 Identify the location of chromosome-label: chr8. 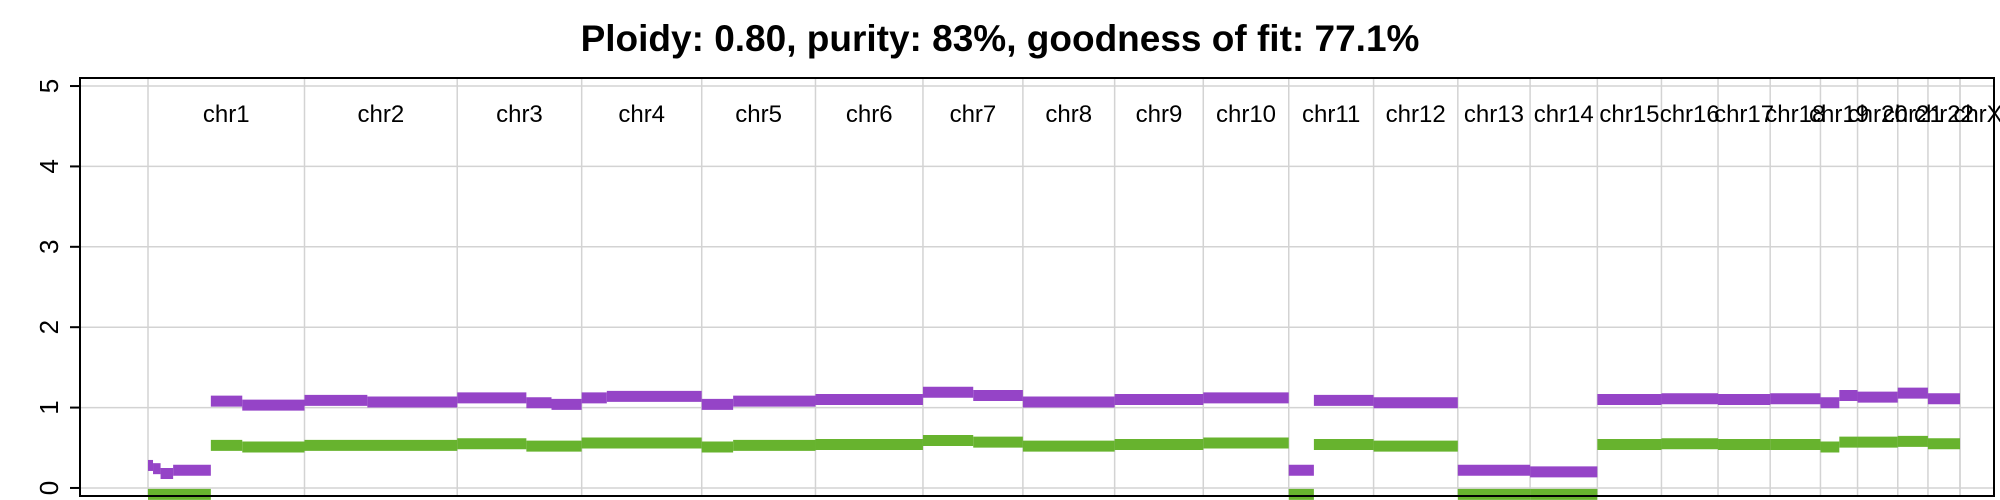
(1068, 114).